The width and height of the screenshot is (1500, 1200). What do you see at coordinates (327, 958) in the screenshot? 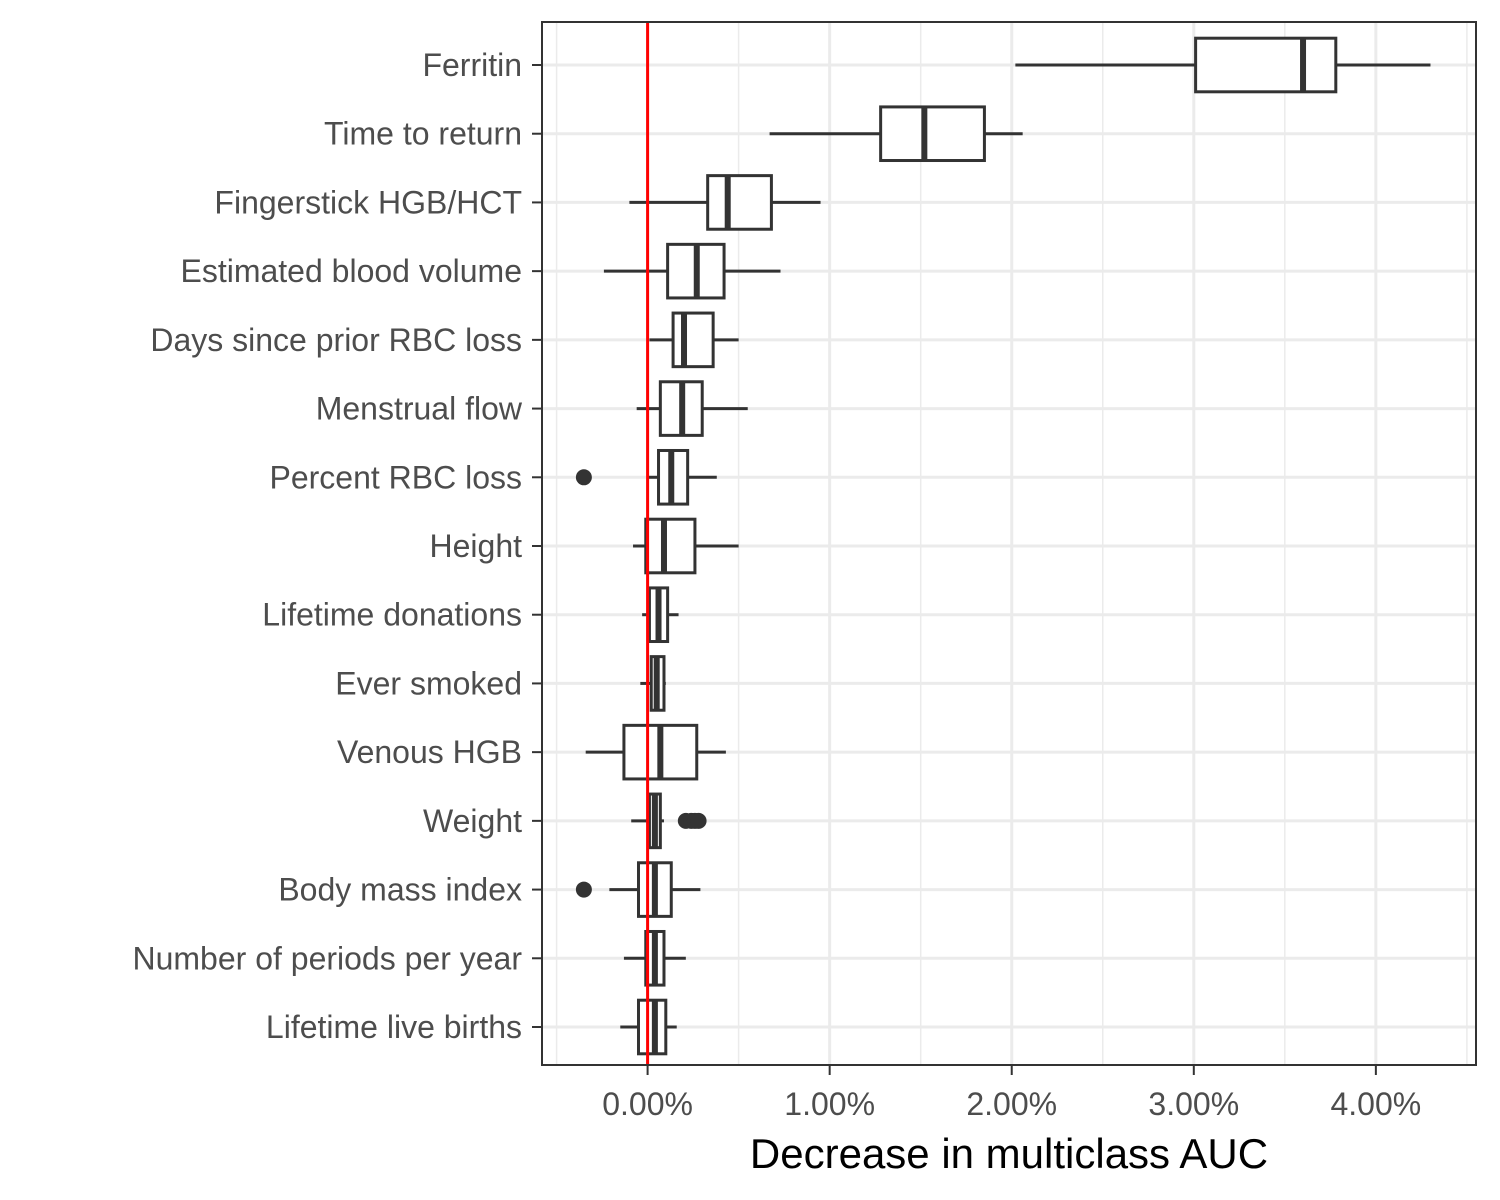
I see `y-tick-label: Number of periods per year` at bounding box center [327, 958].